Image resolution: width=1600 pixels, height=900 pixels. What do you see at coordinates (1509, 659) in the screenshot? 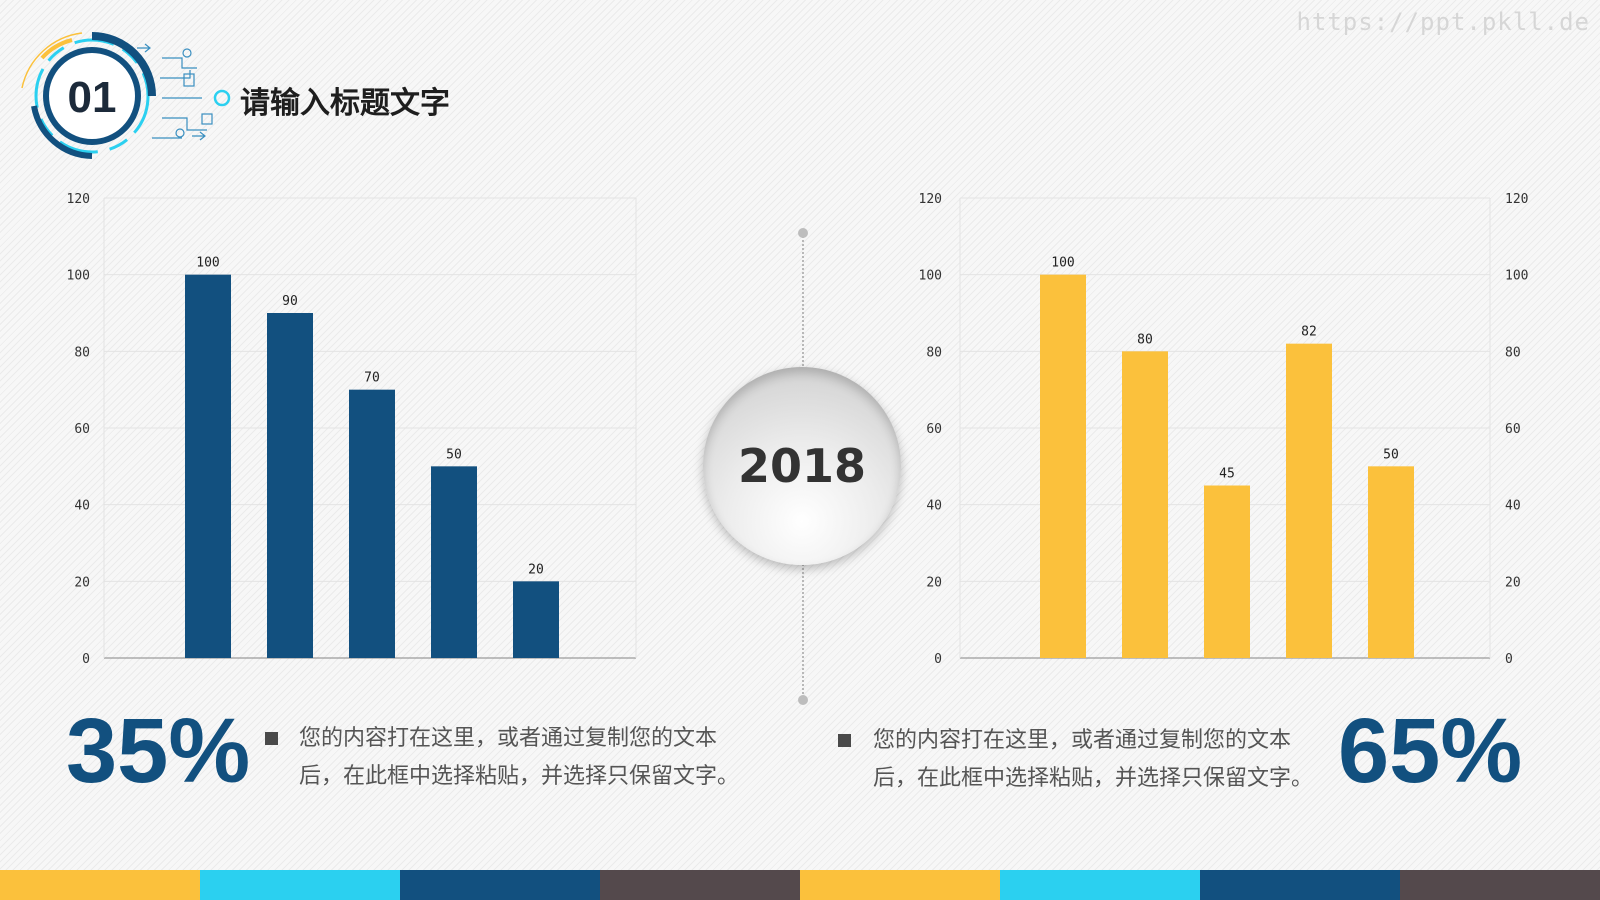
I see `chart1-right-tick-0: 0` at bounding box center [1509, 659].